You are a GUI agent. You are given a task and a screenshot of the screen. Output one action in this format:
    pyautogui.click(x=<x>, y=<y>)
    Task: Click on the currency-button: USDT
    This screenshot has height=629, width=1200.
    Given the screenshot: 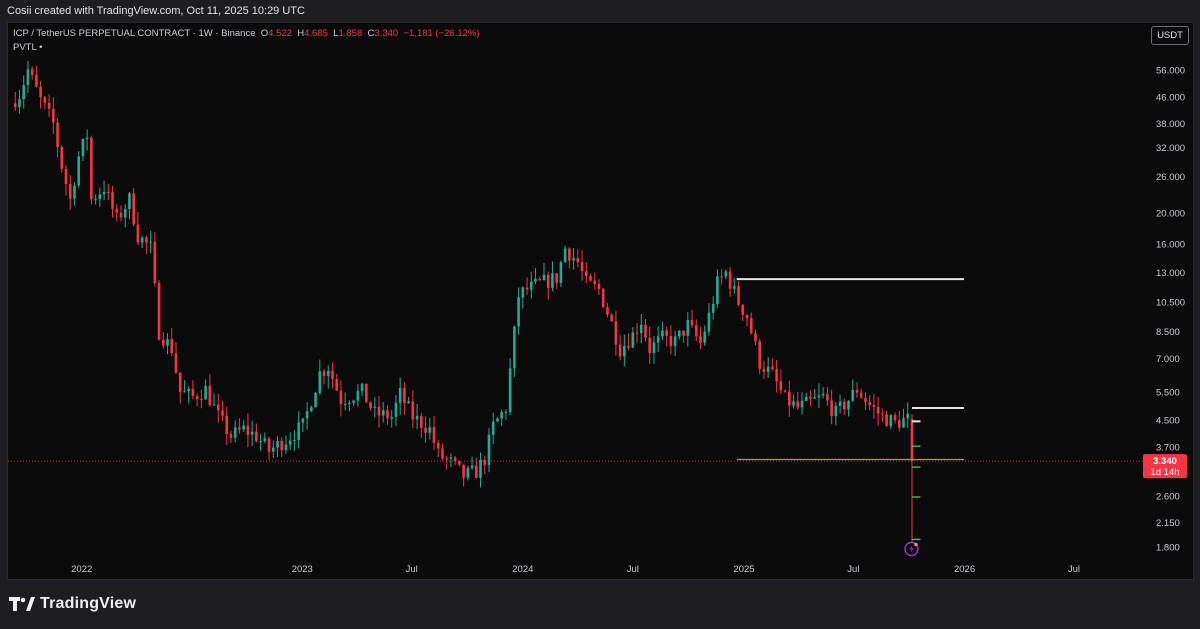 What is the action you would take?
    pyautogui.click(x=1170, y=35)
    